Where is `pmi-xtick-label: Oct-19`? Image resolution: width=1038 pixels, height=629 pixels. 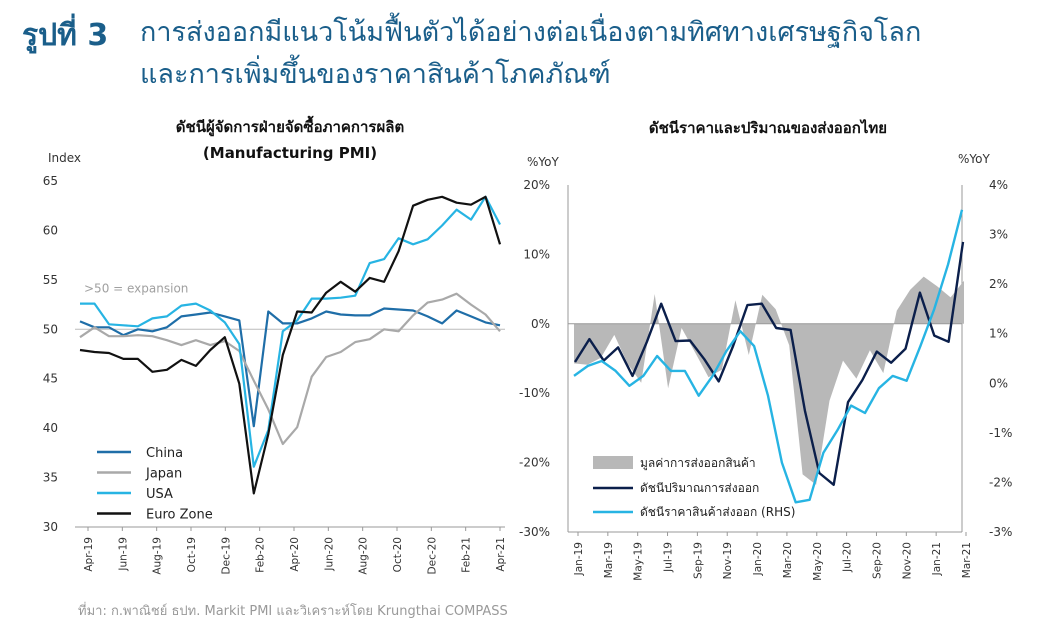
pmi-xtick-label: Oct-19 is located at coordinates (192, 554).